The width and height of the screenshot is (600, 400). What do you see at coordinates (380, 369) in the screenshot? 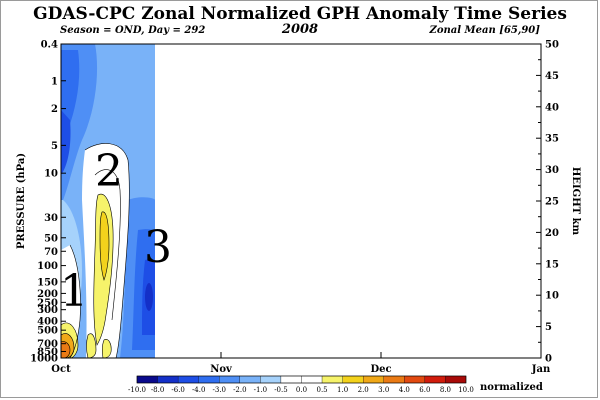
I see `time-tick-label: Dec` at bounding box center [380, 369].